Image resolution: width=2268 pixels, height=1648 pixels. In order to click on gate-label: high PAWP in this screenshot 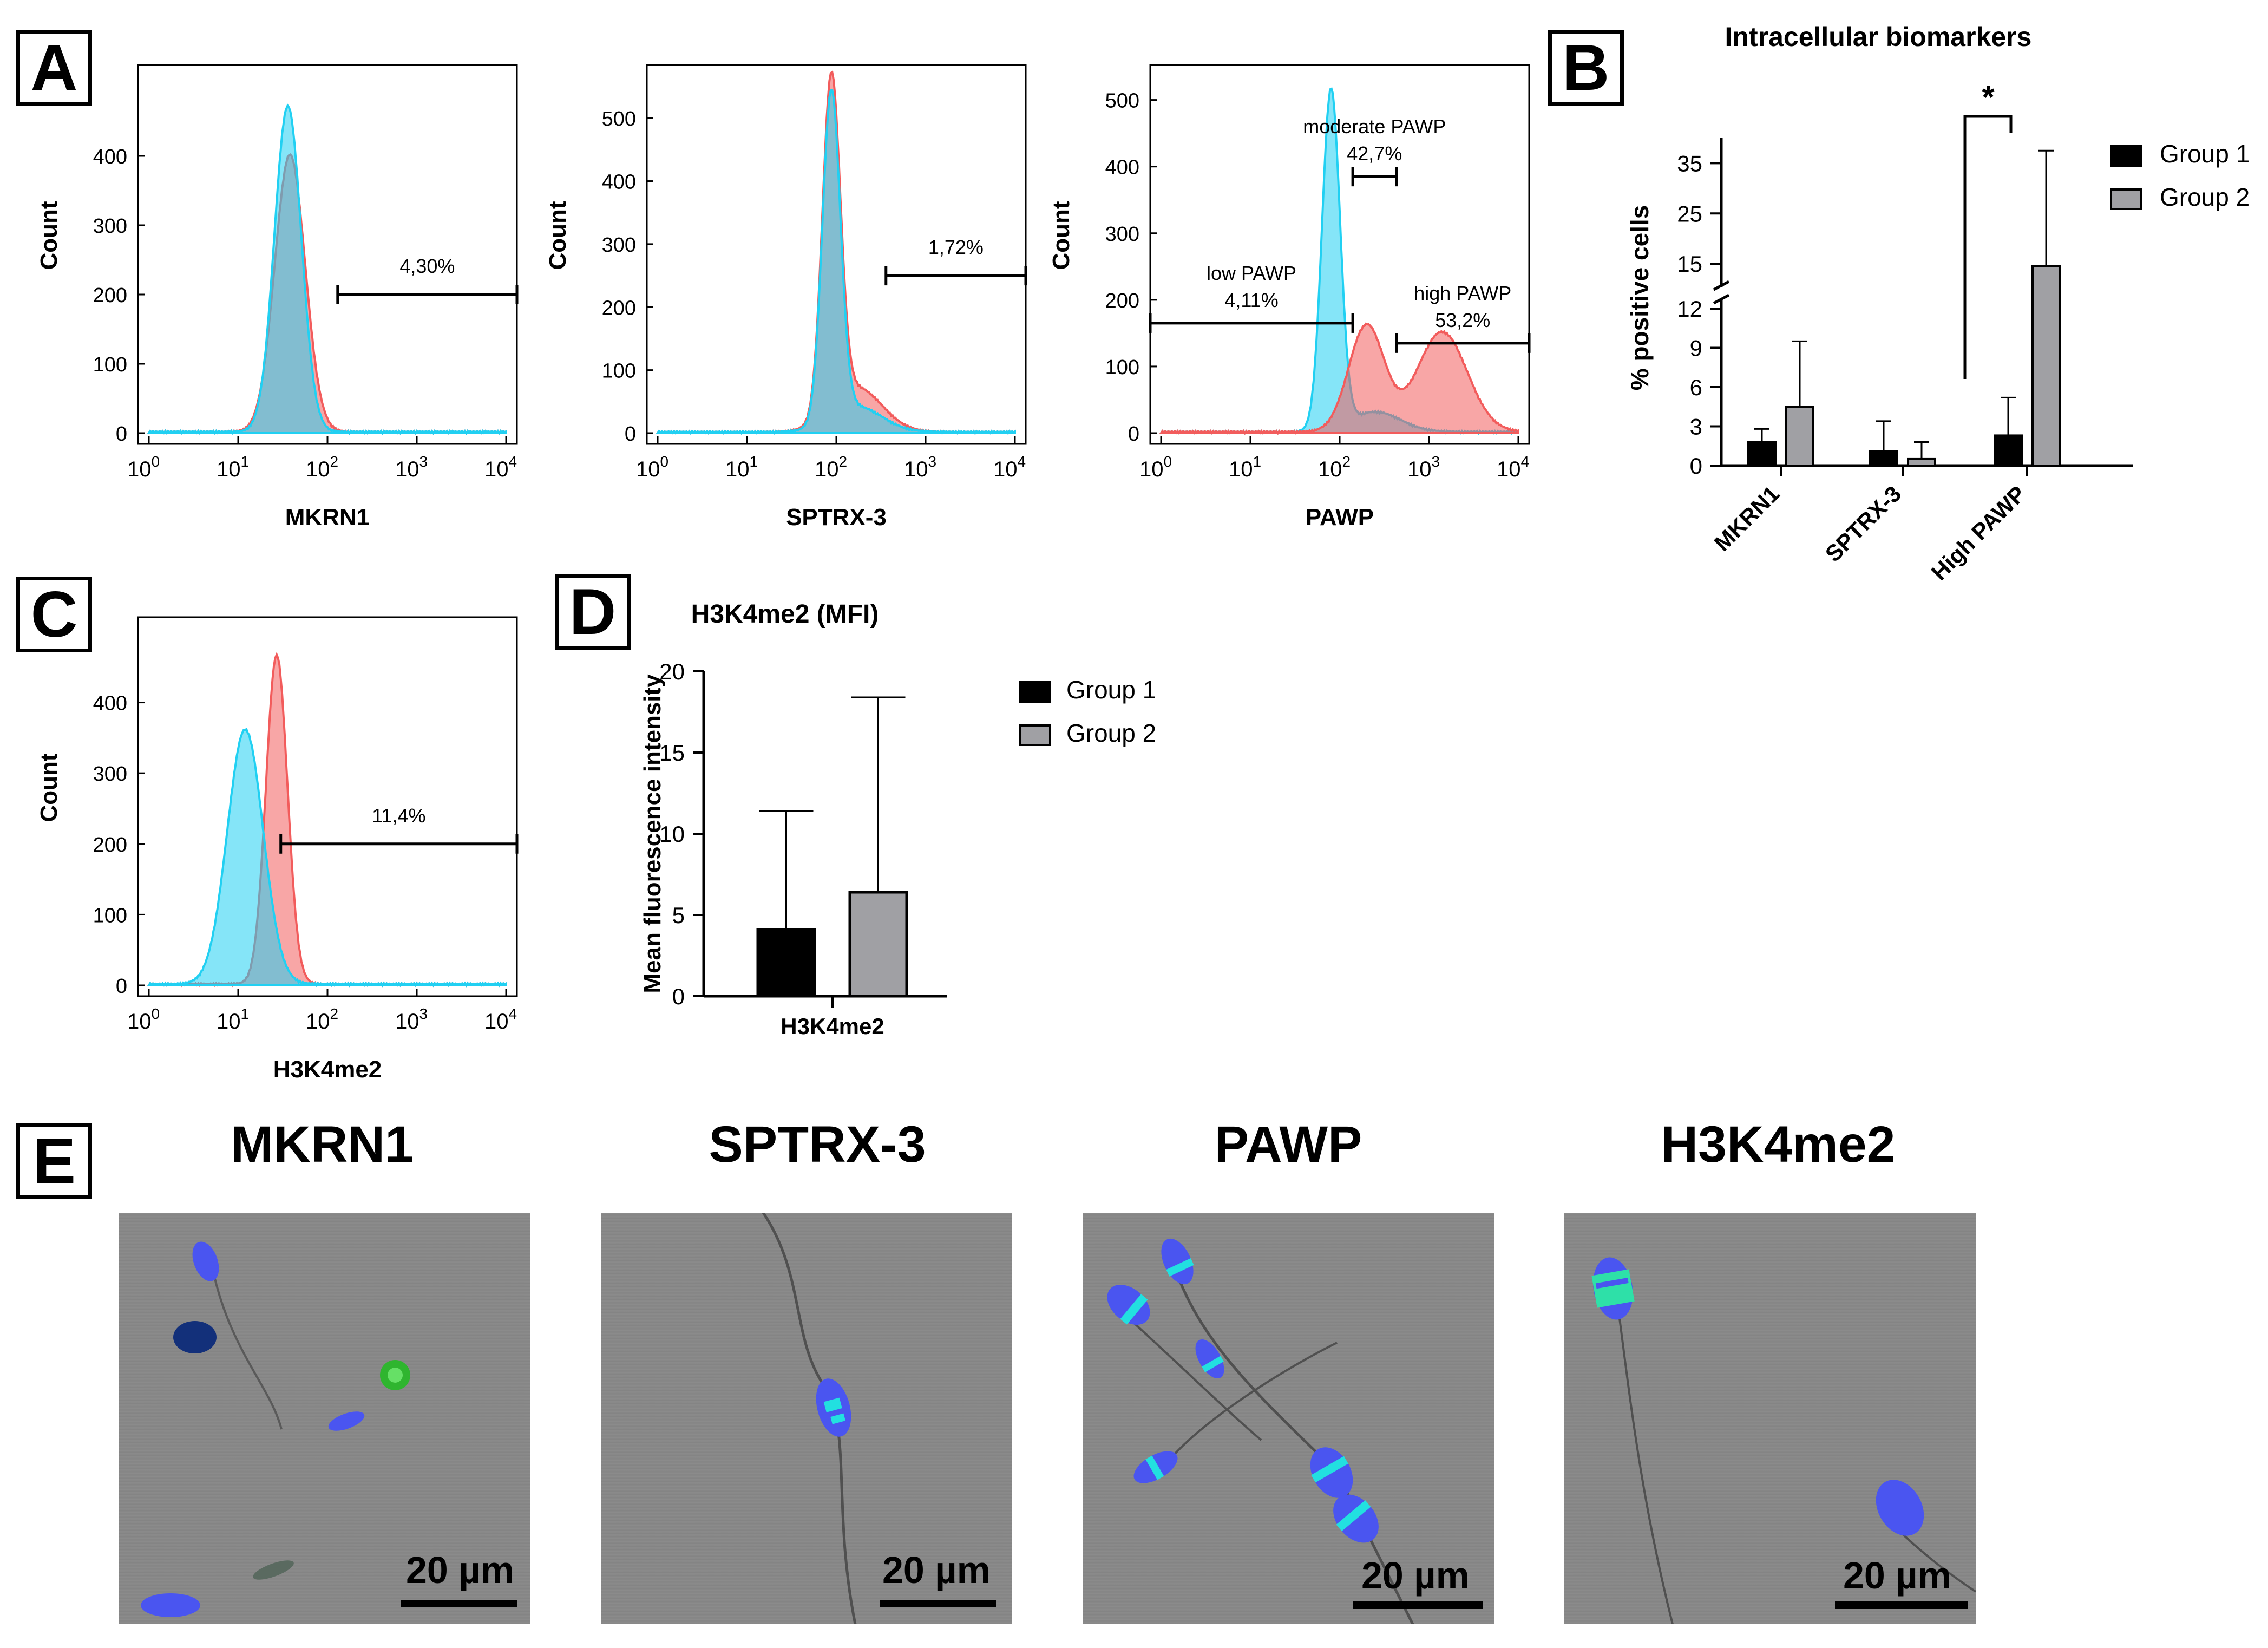, I will do `click(1462, 293)`.